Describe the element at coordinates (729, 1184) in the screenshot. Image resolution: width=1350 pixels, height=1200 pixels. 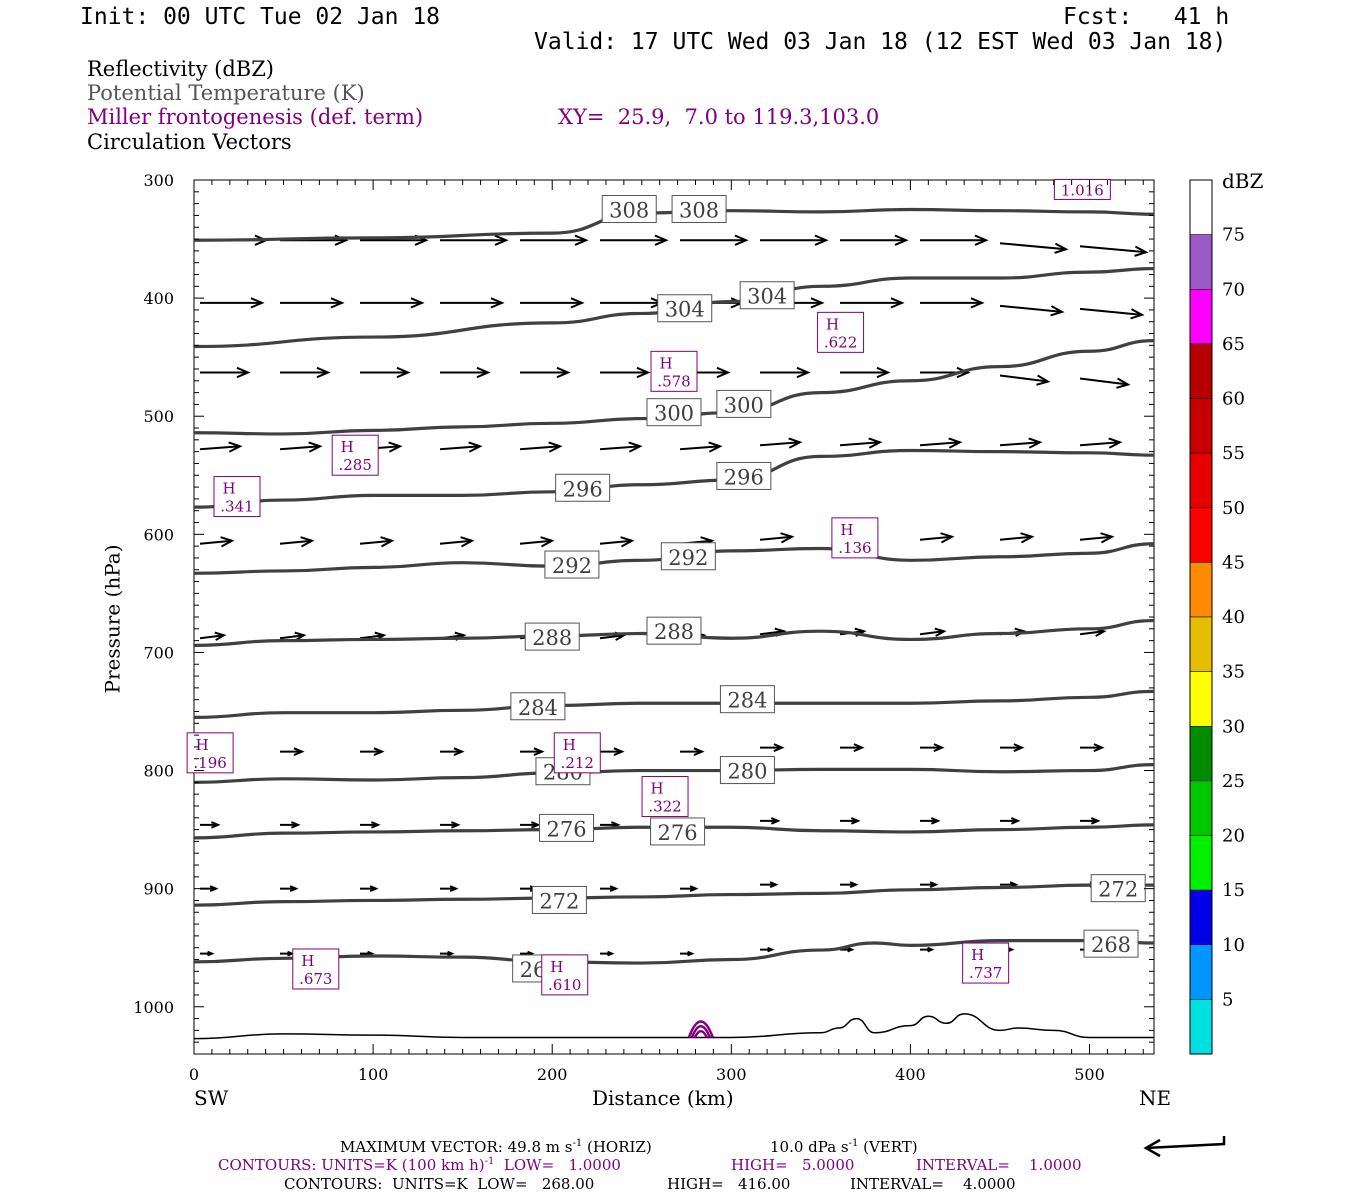
I see `theta-high: HIGH= 416.00` at that location.